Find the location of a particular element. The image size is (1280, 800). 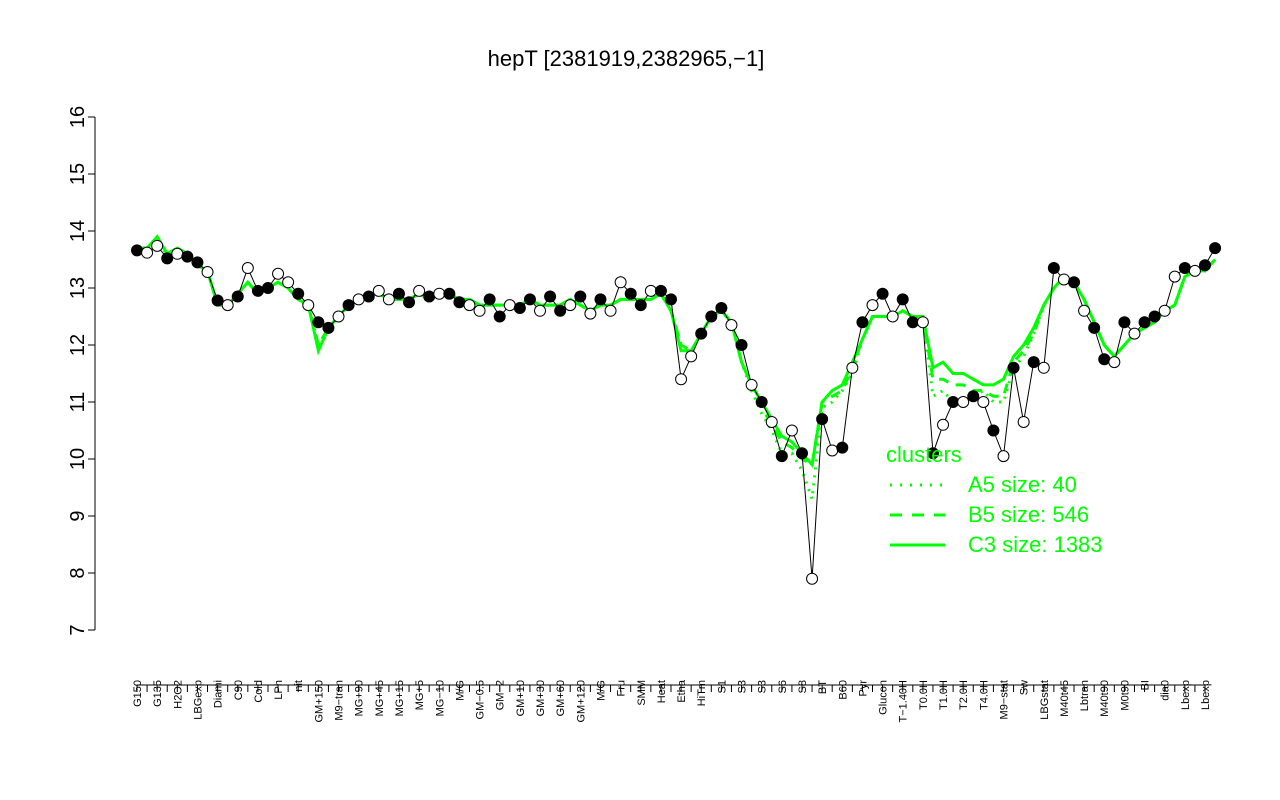

x-tick-label: H2O2 is located at coordinates (178, 694).